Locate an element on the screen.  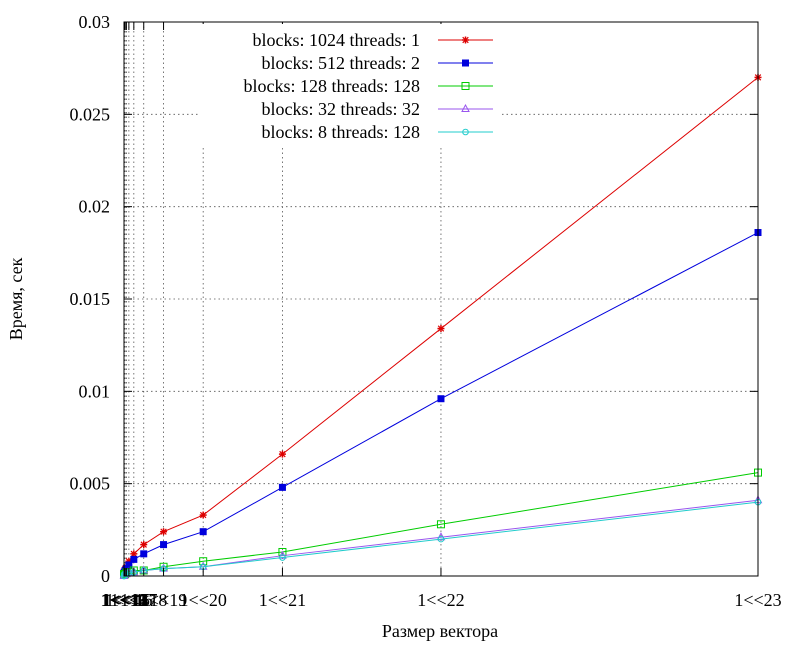
legend-label: blocks: 128 threads: 128 is located at coordinates (332, 86).